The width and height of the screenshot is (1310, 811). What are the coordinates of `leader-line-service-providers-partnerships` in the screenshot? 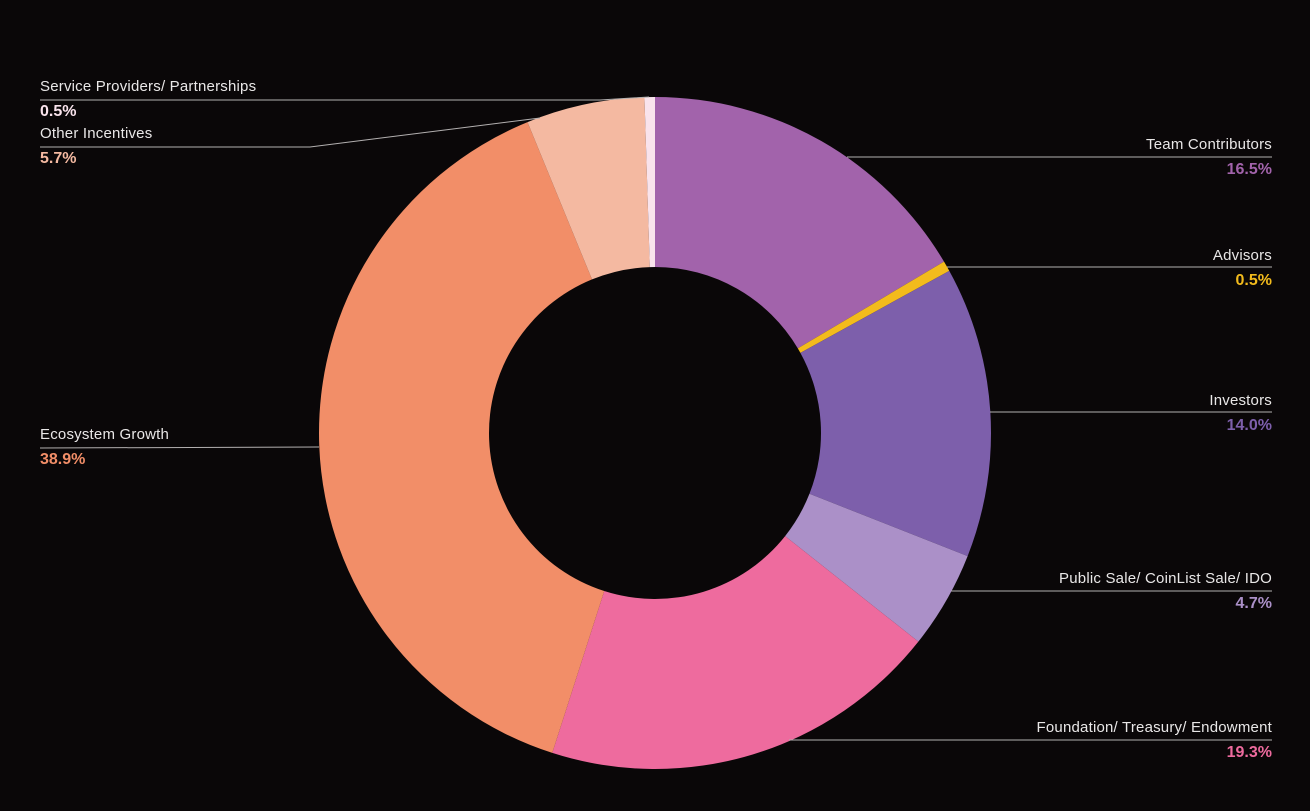 It's located at (345, 98).